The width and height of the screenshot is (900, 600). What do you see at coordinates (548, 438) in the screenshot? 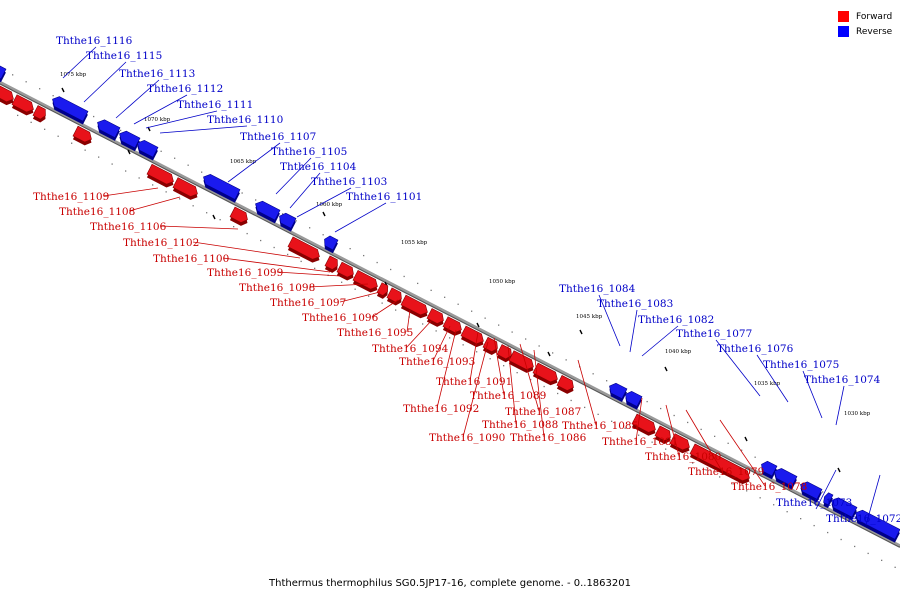
I see `gene-label-forward: Ththe16_1086` at bounding box center [548, 438].